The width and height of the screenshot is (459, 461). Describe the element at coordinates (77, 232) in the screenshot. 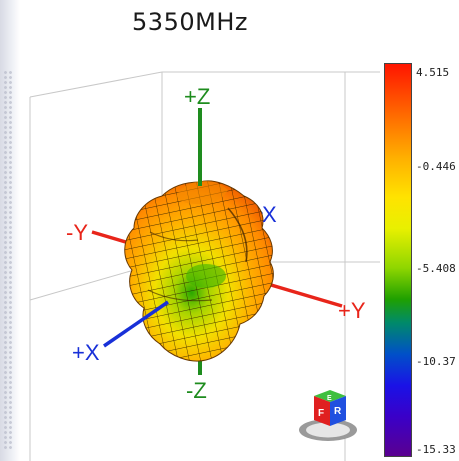

I see `minus-y-label: -Y` at that location.